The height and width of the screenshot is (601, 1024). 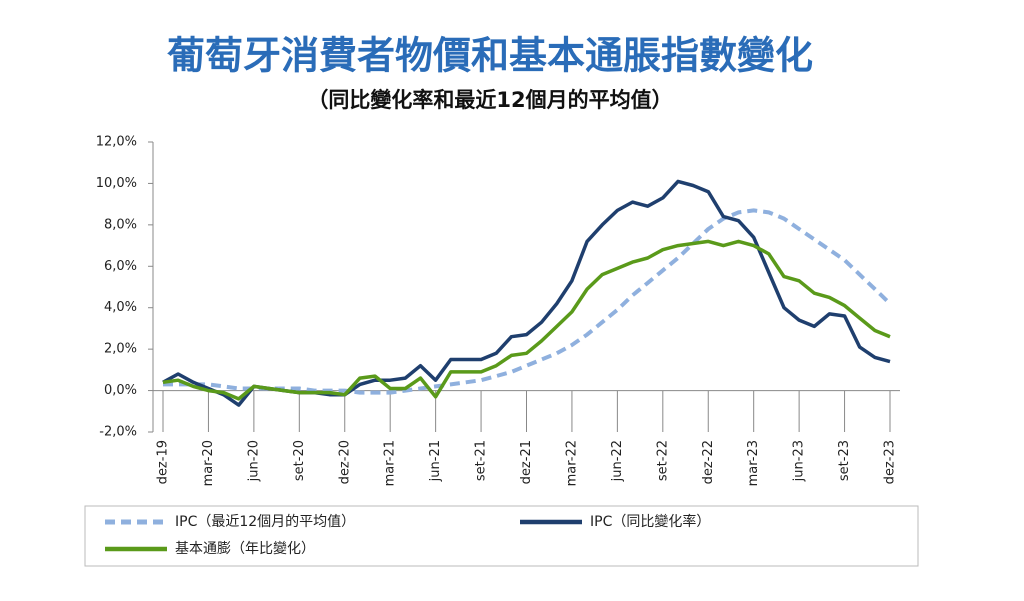 What do you see at coordinates (571, 463) in the screenshot?
I see `x-tick-label: mar-22` at bounding box center [571, 463].